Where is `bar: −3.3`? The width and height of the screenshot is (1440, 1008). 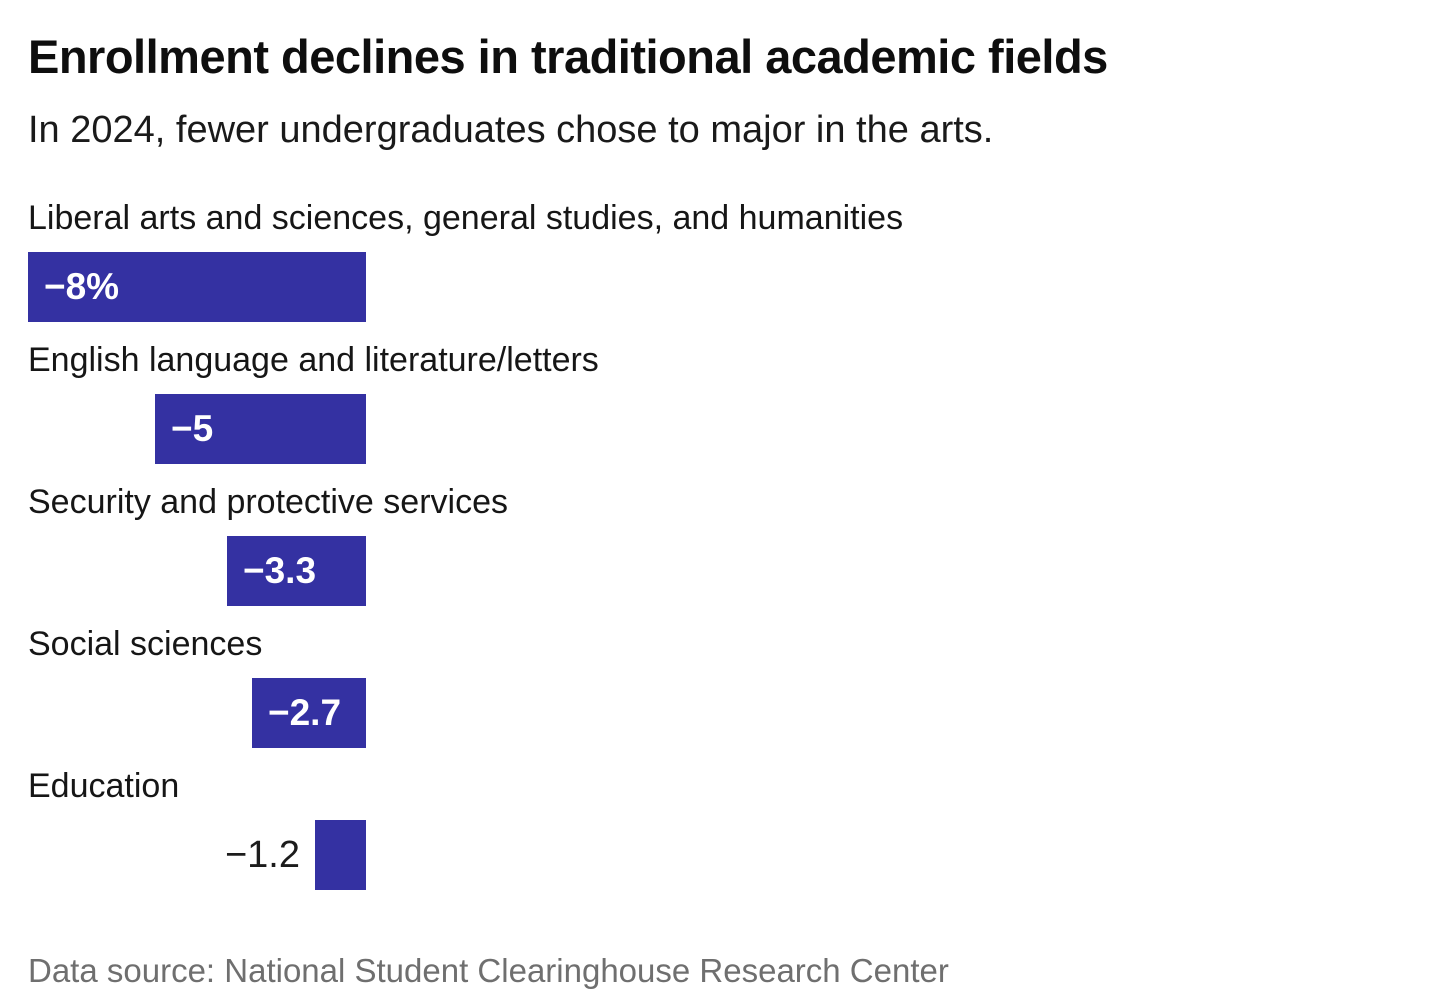
bar: −3.3 is located at coordinates (296, 571).